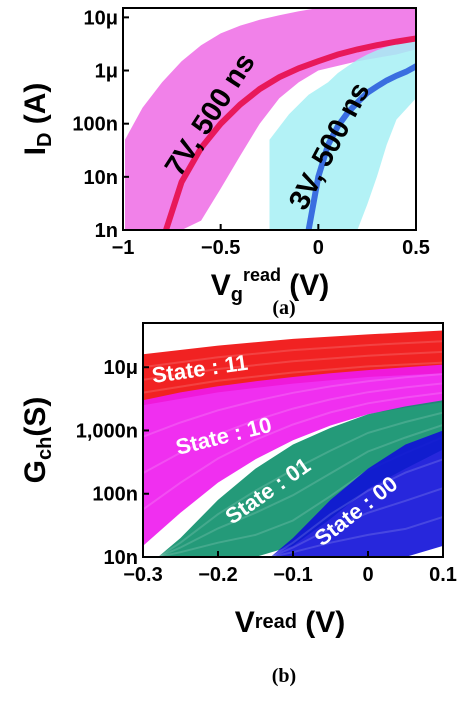 The width and height of the screenshot is (474, 704). What do you see at coordinates (37, 119) in the screenshot?
I see `chart-a-y-axis-label: ID (A)` at bounding box center [37, 119].